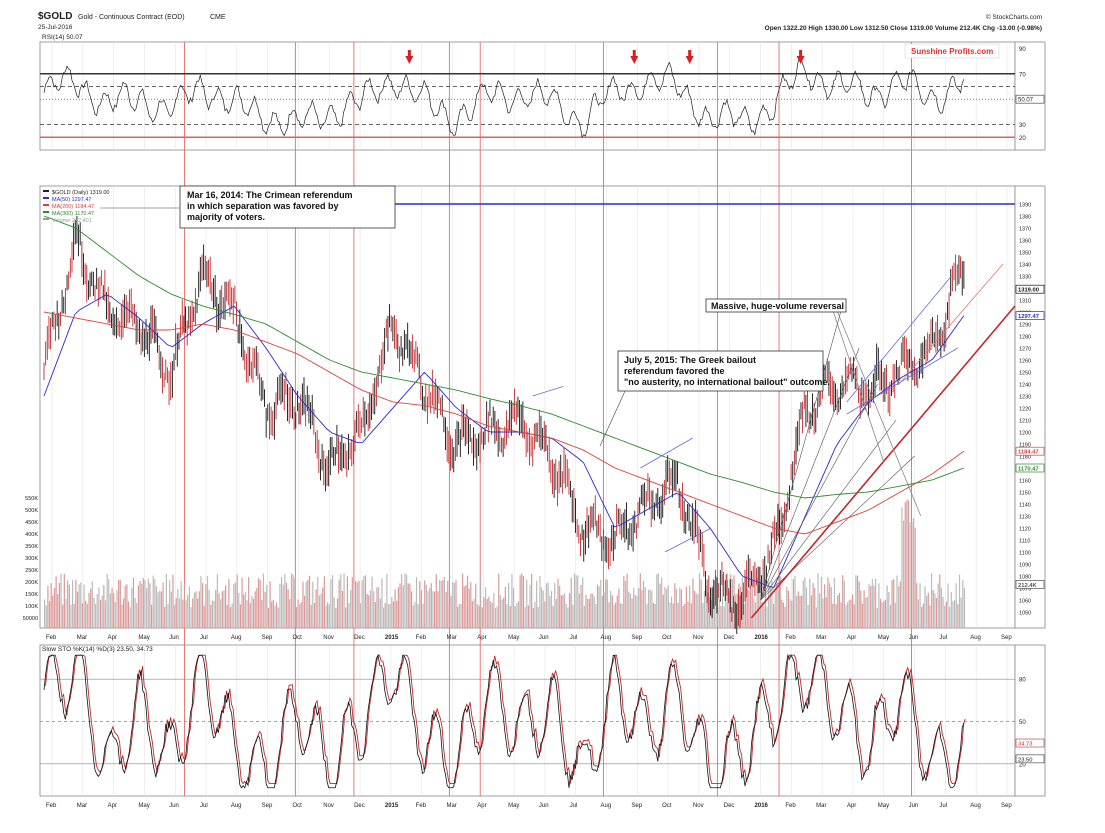  What do you see at coordinates (879, 414) in the screenshot?
I see `reversal-line` at bounding box center [879, 414].